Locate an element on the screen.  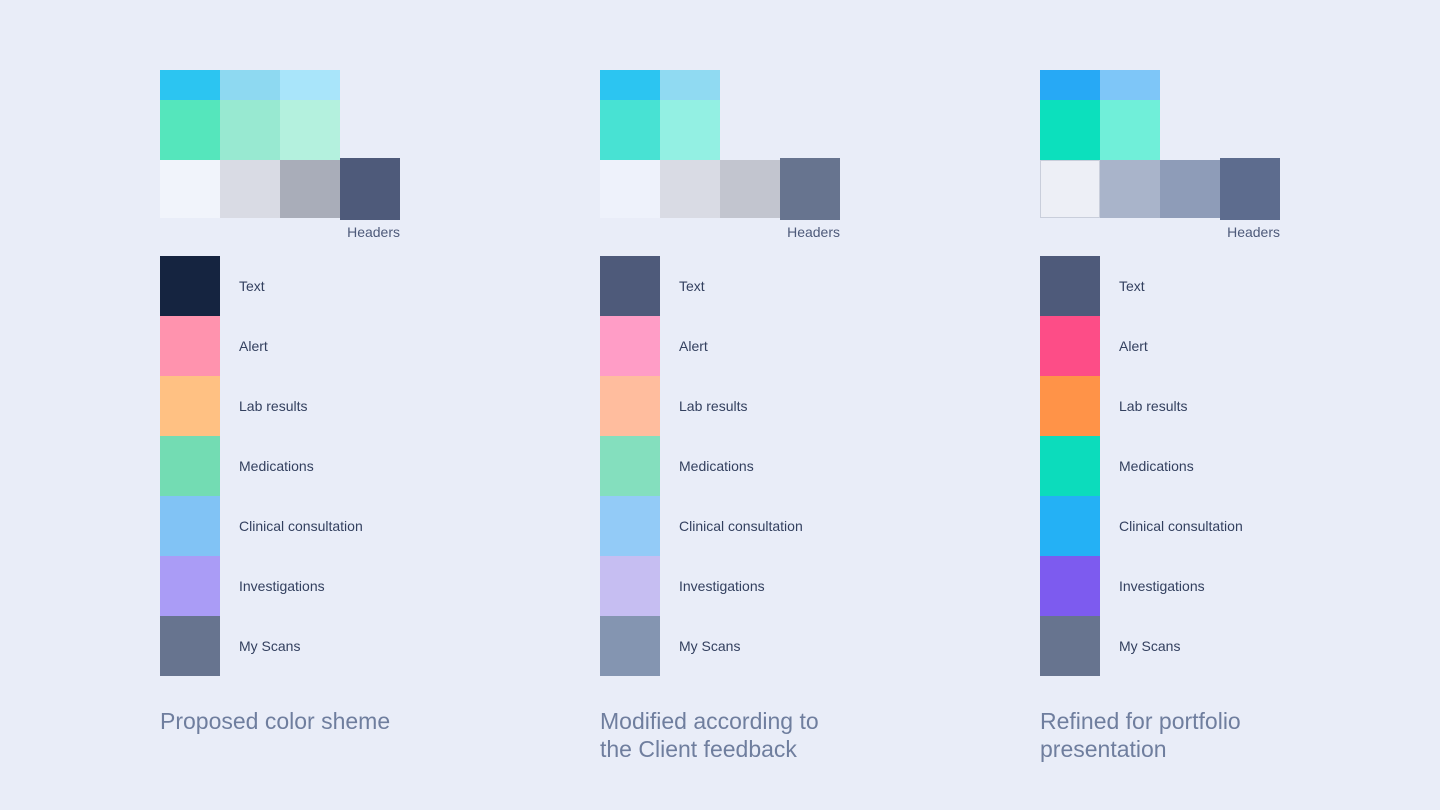
caption-line: Modified according to is located at coordinates (709, 721).